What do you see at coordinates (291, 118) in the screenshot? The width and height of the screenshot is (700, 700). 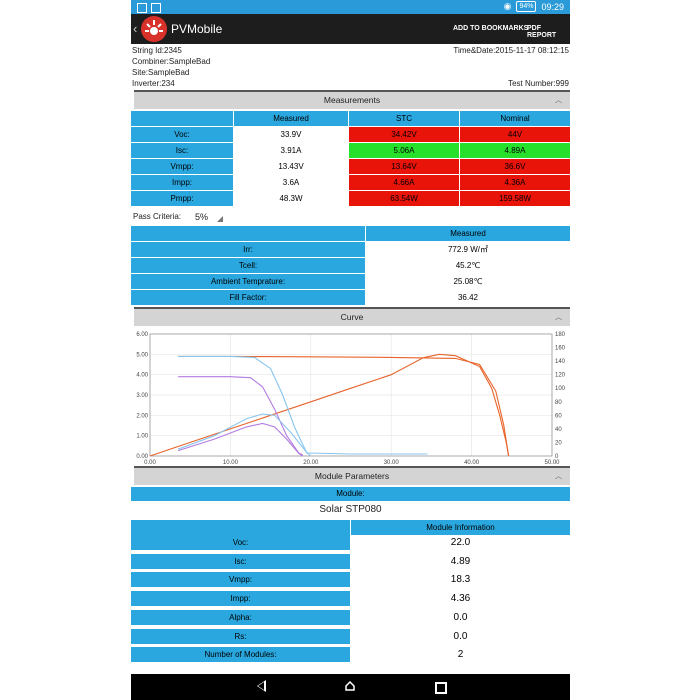 I see `header-measured: Measured` at bounding box center [291, 118].